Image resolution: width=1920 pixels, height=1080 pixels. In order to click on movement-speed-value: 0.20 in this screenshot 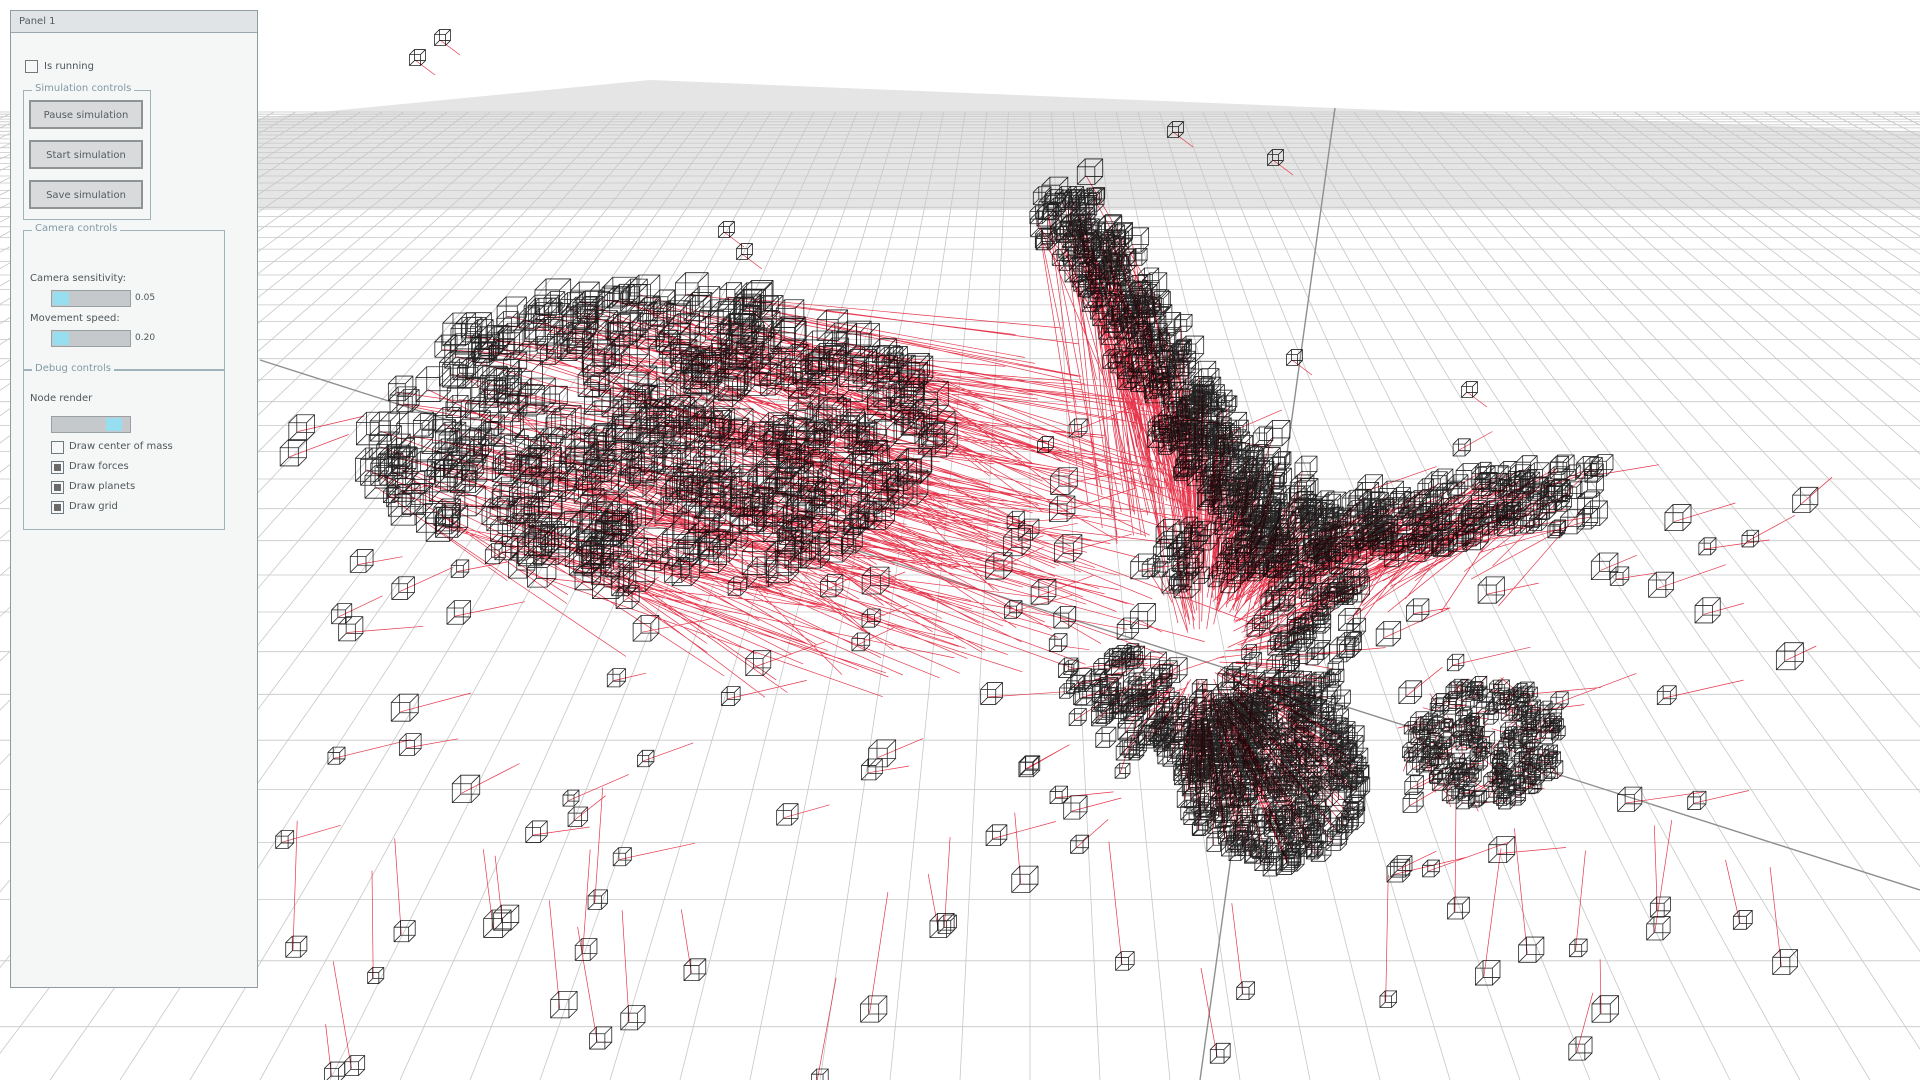, I will do `click(145, 338)`.